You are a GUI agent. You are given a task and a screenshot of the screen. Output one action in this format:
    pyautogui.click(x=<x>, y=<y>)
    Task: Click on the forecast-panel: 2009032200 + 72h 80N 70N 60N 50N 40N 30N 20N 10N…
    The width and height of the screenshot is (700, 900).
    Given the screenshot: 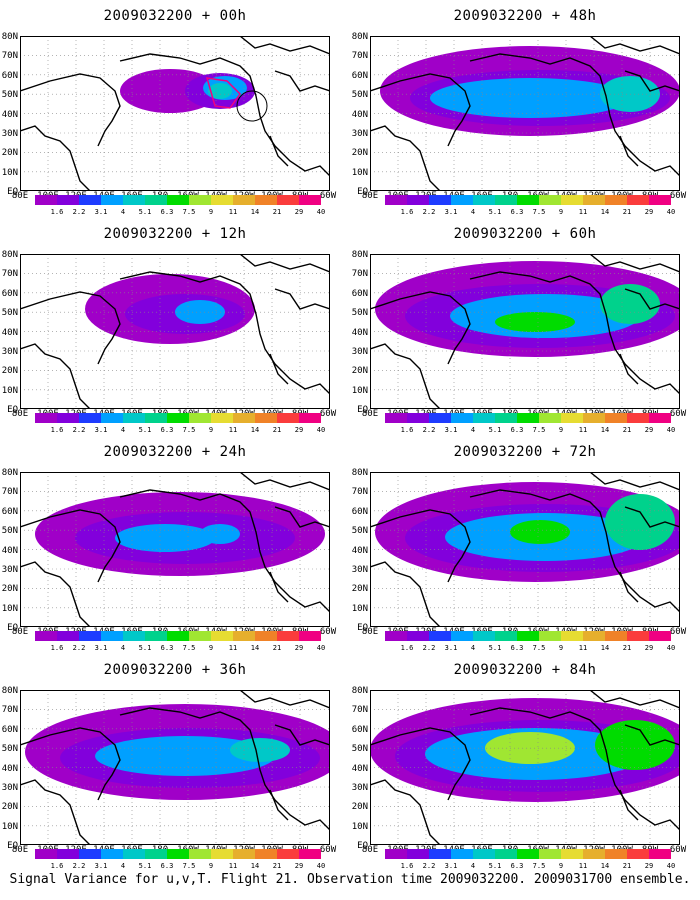 What is the action you would take?
    pyautogui.click(x=525, y=548)
    